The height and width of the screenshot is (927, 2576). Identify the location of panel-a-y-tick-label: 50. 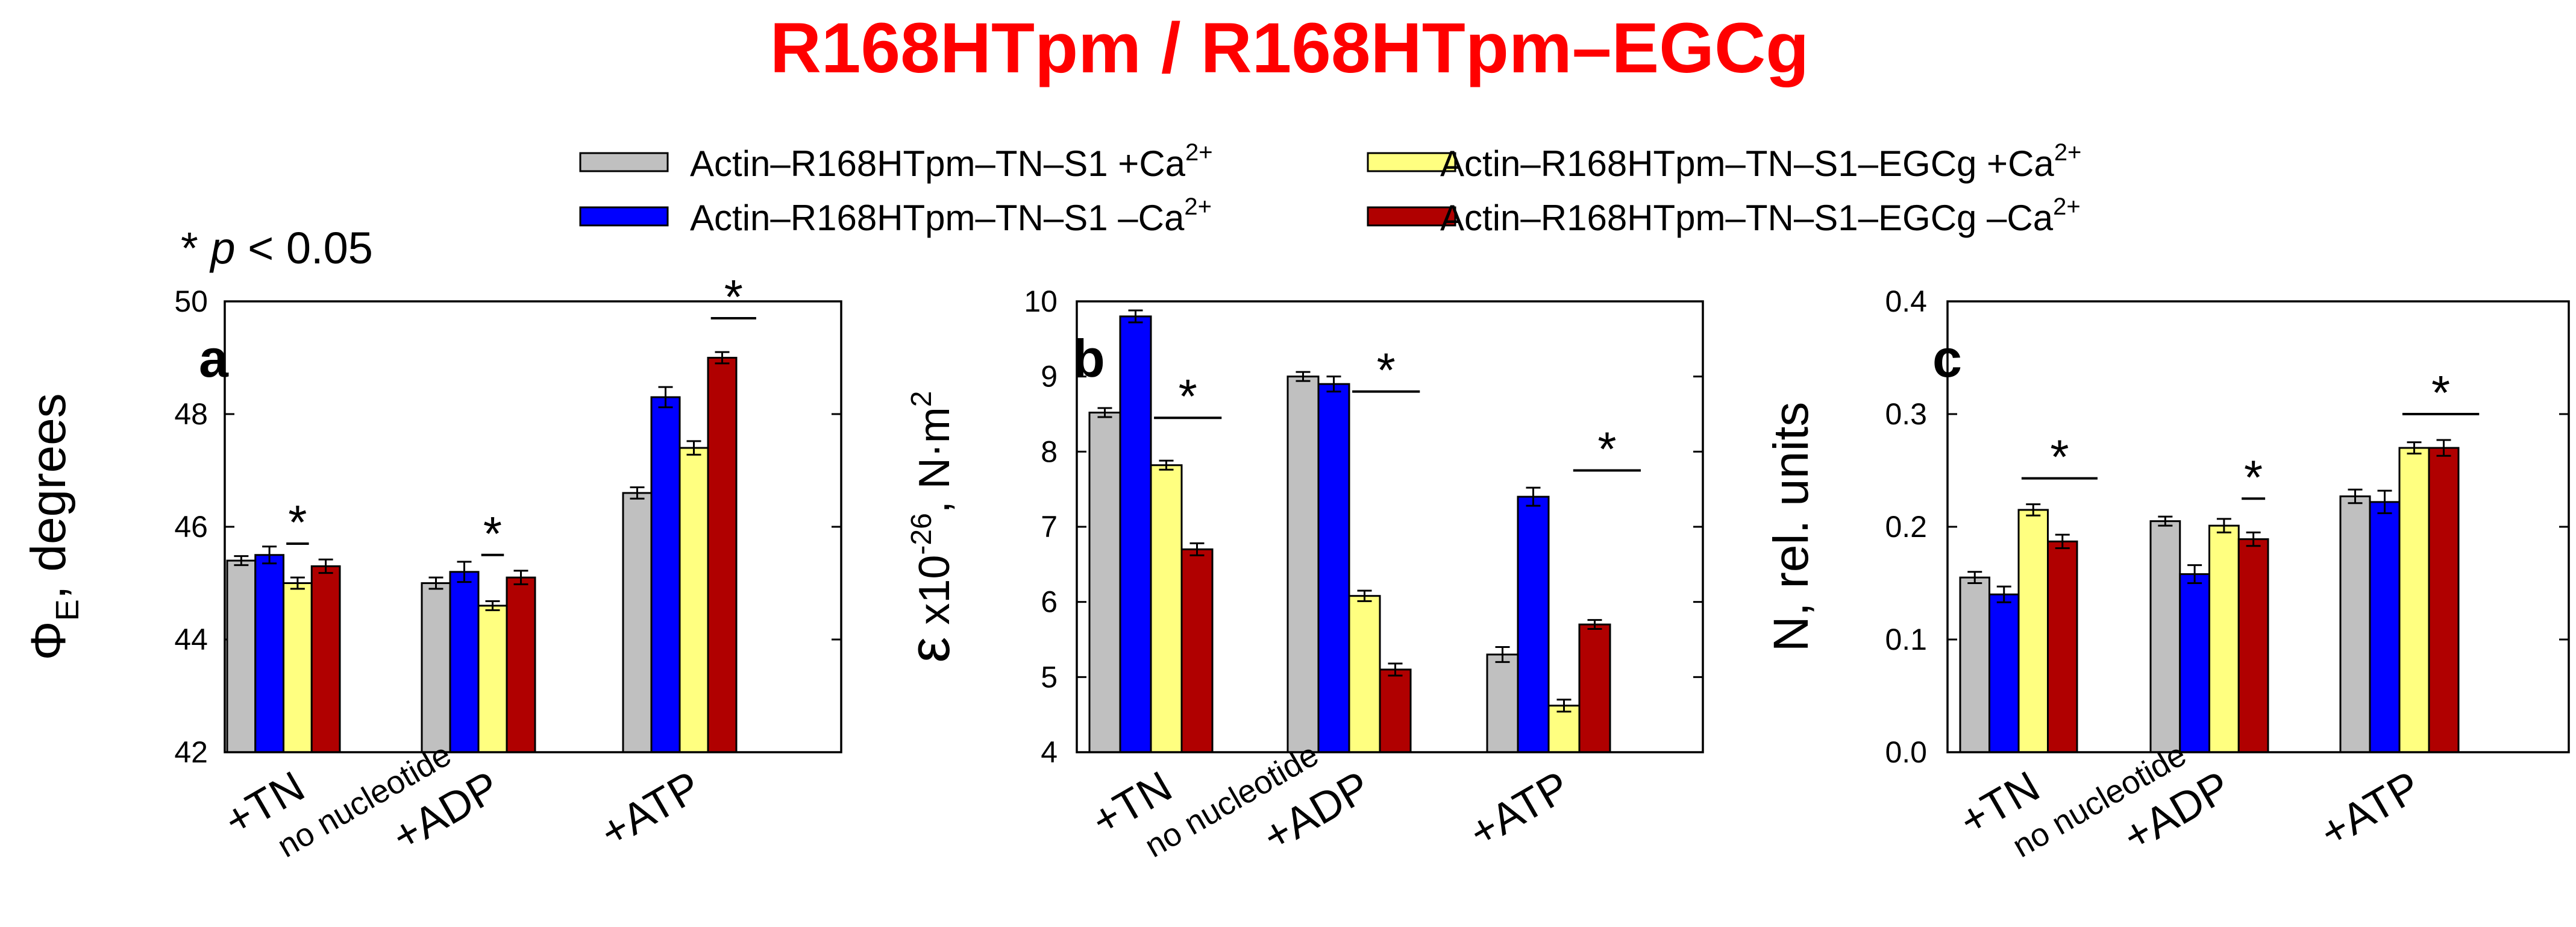
(191, 301).